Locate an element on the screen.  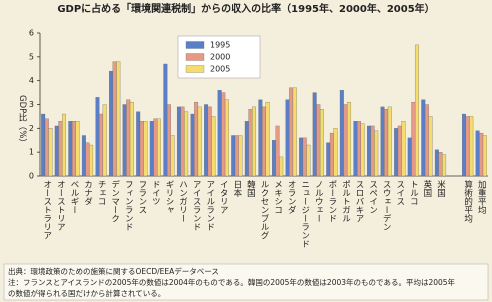
legend-label: 2005 is located at coordinates (220, 69).